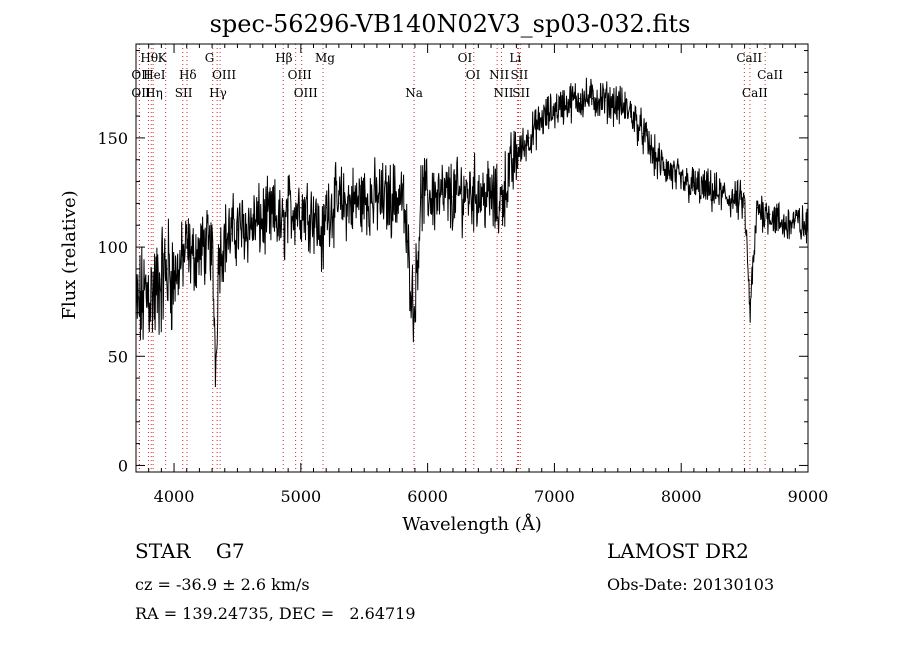  What do you see at coordinates (465, 58) in the screenshot?
I see `line-marker-label: OI` at bounding box center [465, 58].